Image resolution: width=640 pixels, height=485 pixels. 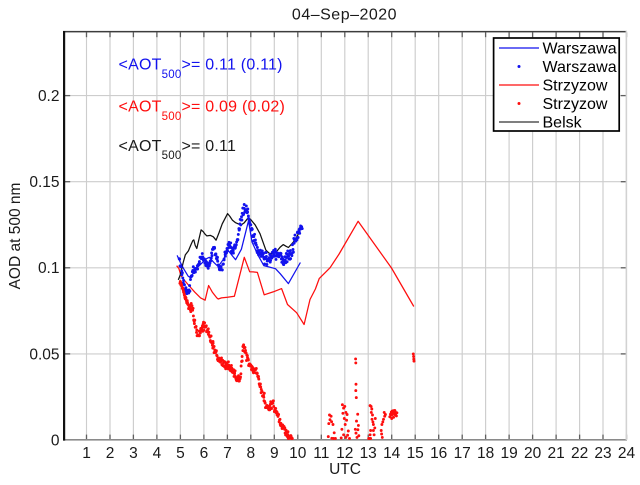 I want to click on svg-text: 10, so click(x=298, y=453).